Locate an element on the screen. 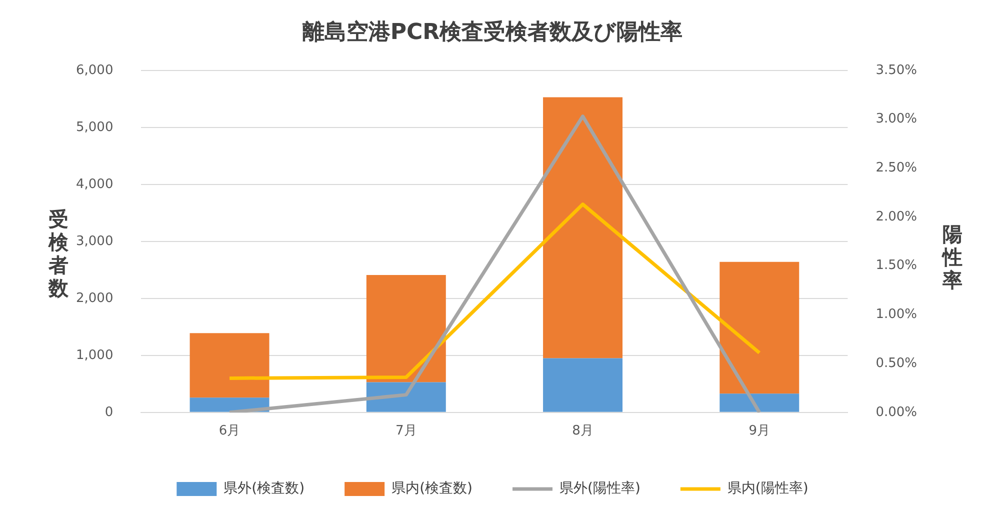 The image size is (985, 520). y-tick-label: 3,000 is located at coordinates (95, 241).